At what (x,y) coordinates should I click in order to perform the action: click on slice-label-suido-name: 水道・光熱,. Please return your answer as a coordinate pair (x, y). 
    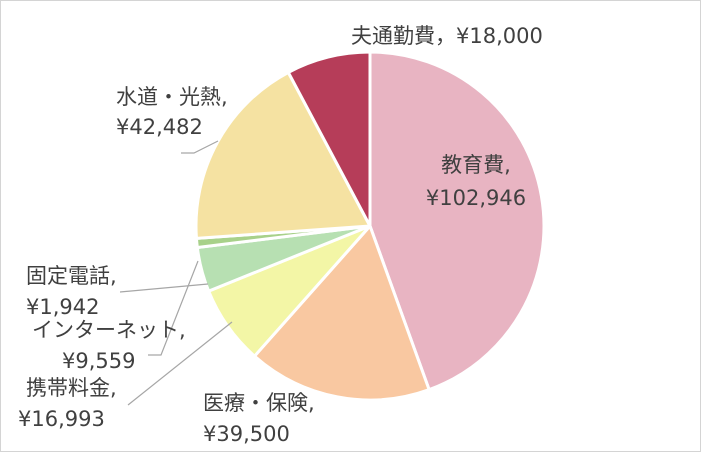
    Looking at the image, I should click on (172, 97).